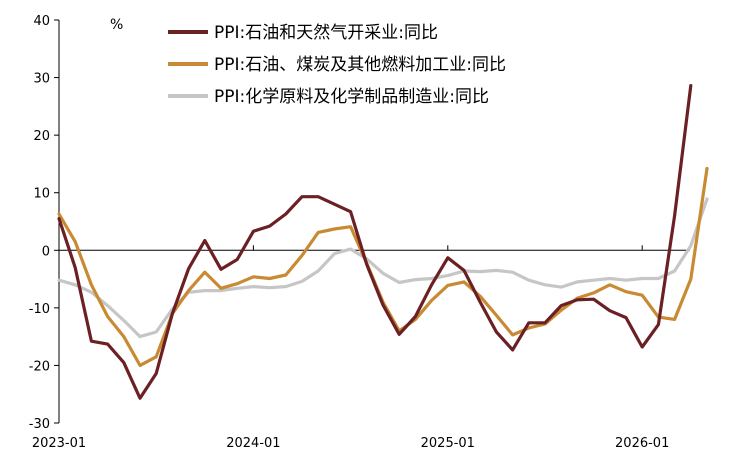 This screenshot has height=458, width=740. I want to click on y-tick-label: 40, so click(41, 21).